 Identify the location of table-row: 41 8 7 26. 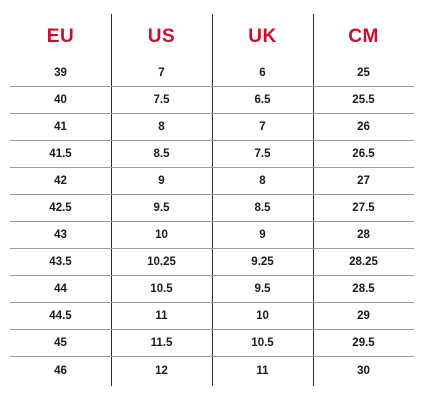
(212, 127).